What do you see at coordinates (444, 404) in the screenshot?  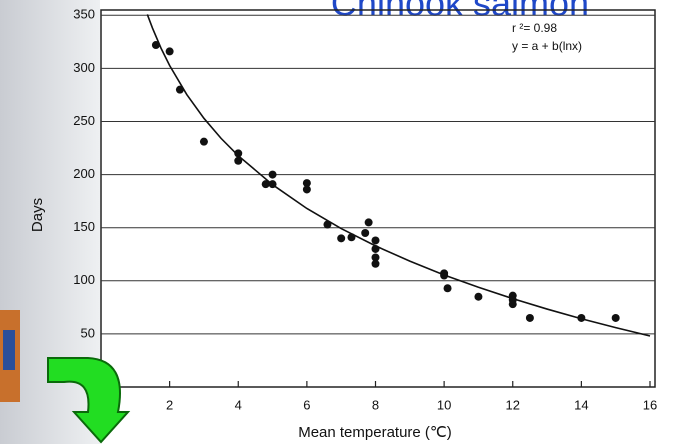 I see `x-tick-label: 10` at bounding box center [444, 404].